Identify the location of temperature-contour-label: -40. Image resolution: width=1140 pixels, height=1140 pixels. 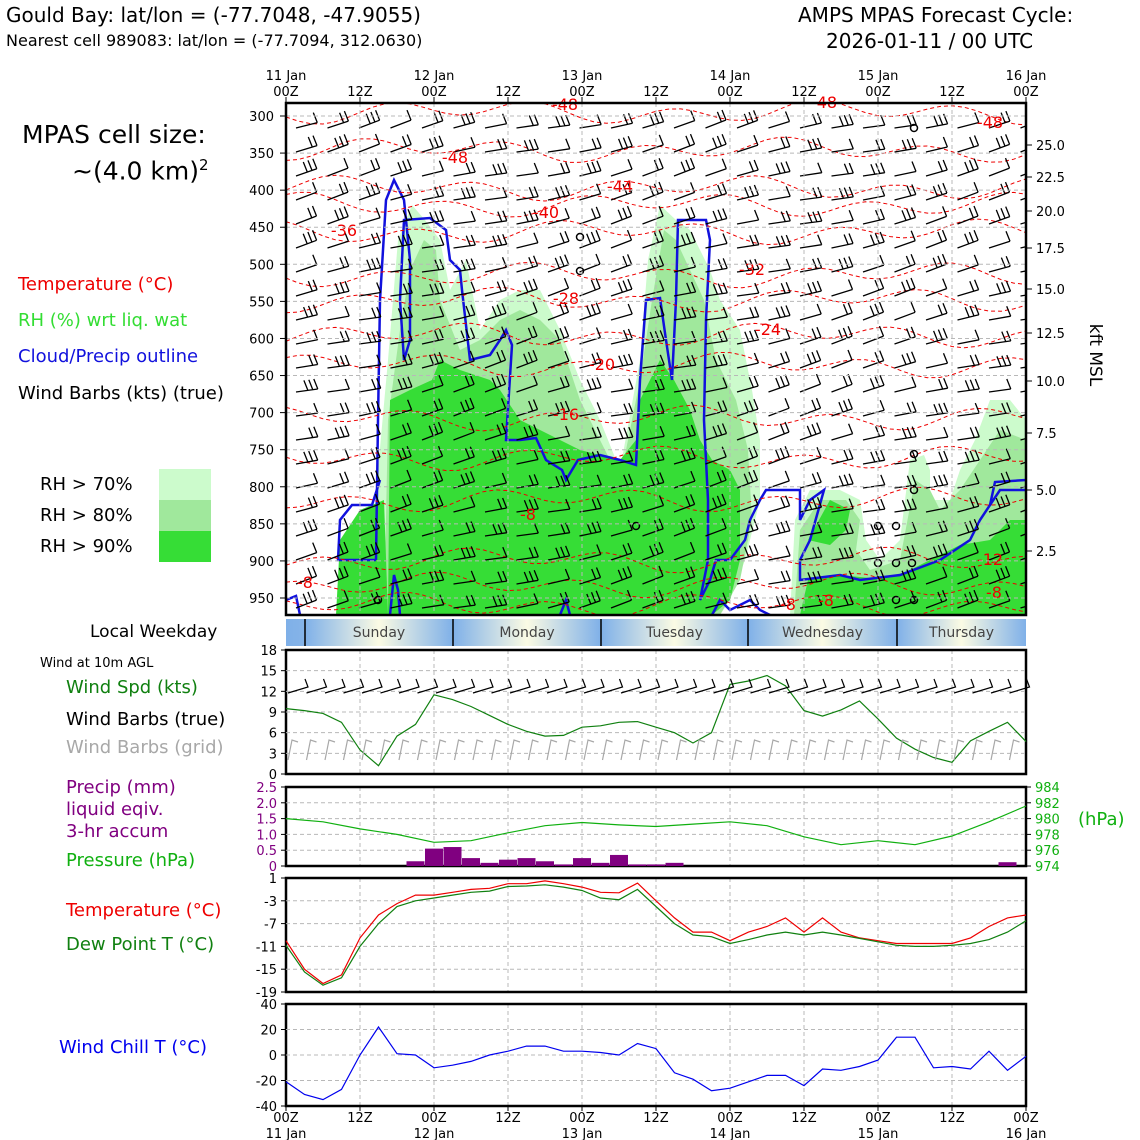
(546, 212).